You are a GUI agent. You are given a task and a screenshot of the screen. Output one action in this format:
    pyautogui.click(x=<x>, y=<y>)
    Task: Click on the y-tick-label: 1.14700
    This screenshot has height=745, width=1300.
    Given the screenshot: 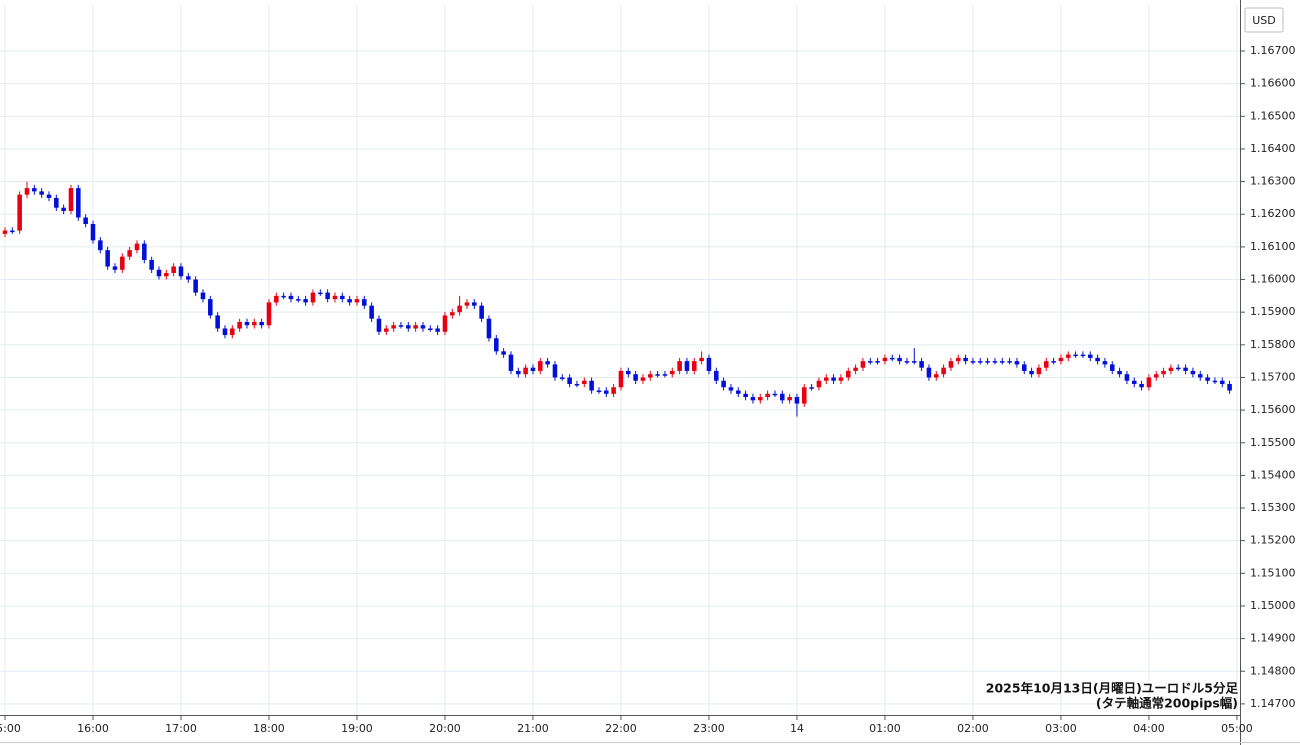 What is the action you would take?
    pyautogui.click(x=1273, y=703)
    